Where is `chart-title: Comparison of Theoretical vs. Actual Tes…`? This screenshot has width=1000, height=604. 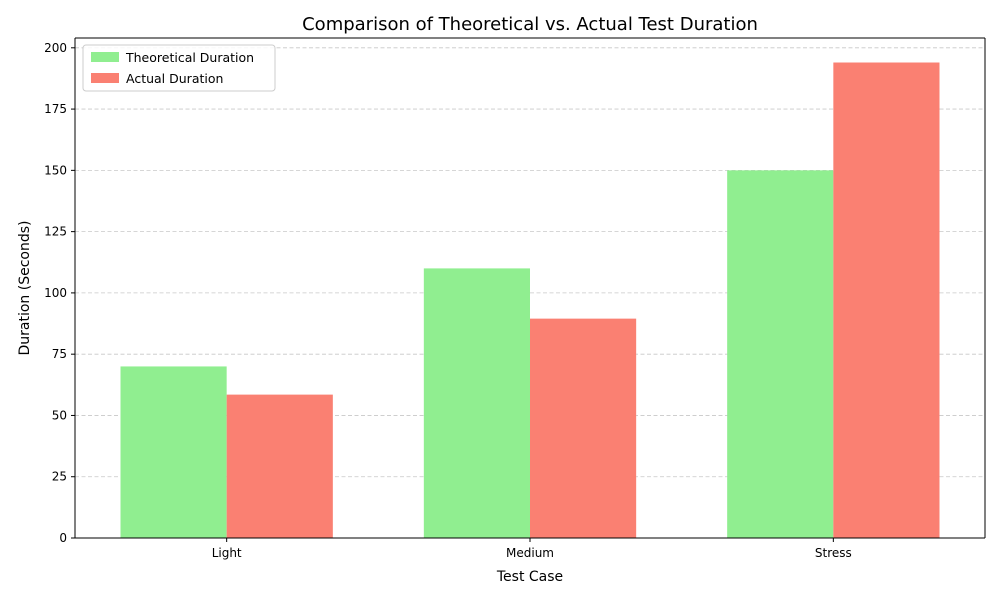 chart-title: Comparison of Theoretical vs. Actual Tes… is located at coordinates (530, 24).